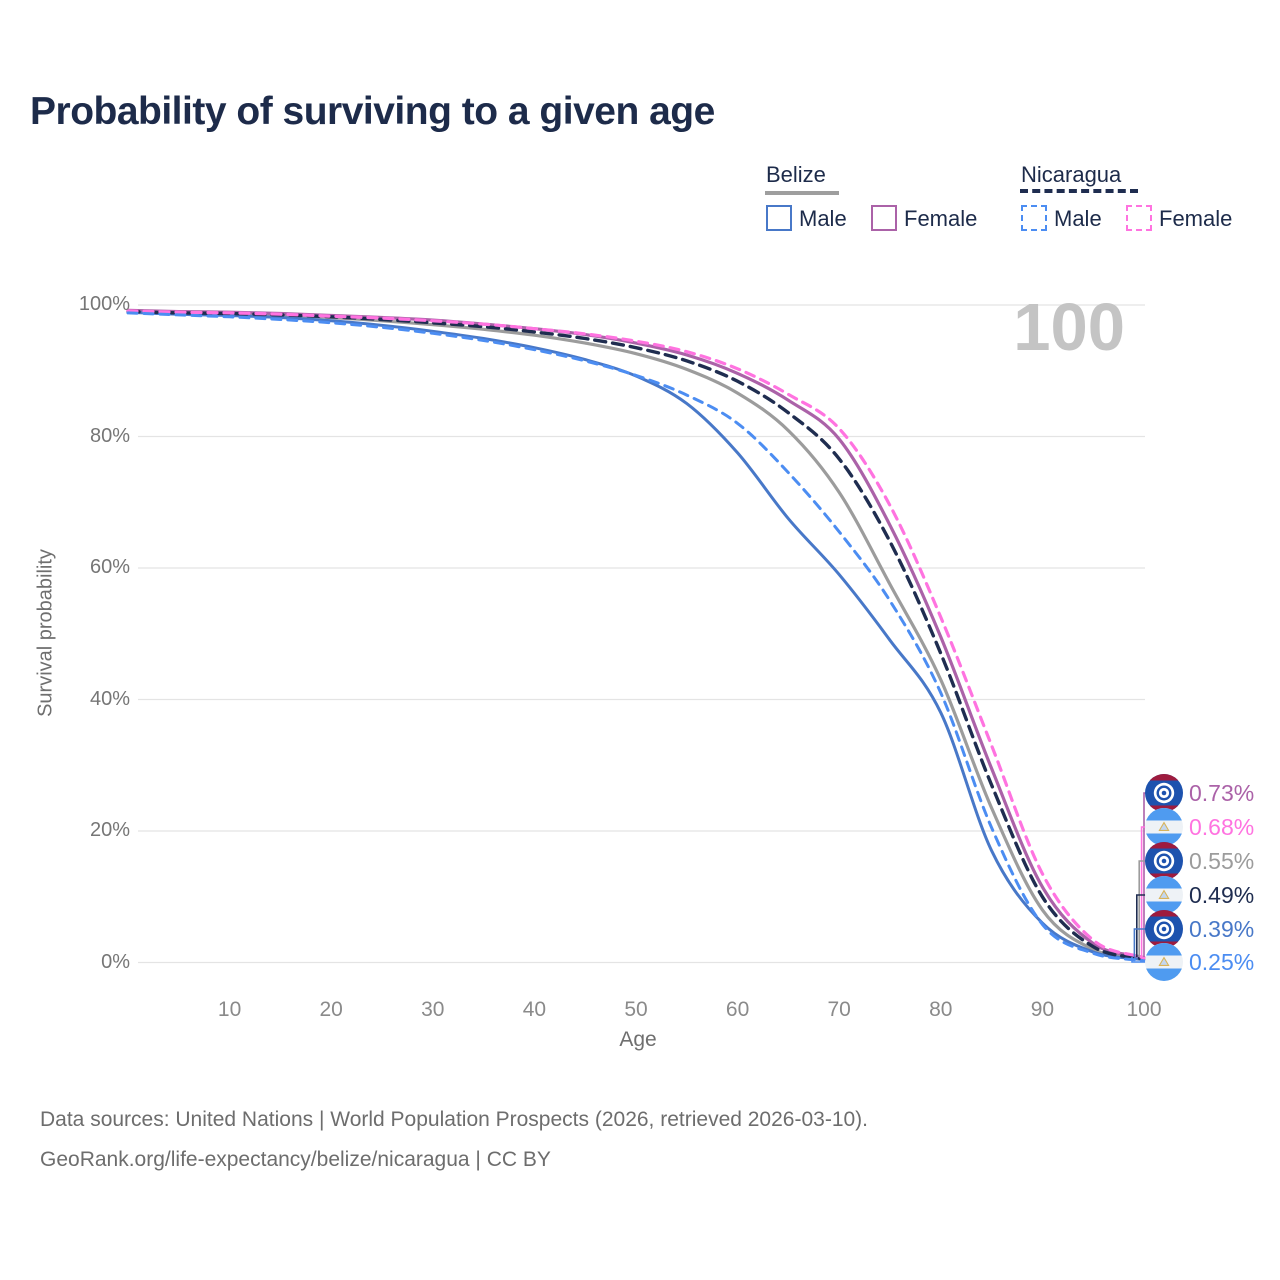  I want to click on y-tick-100%: 100%, so click(104, 304).